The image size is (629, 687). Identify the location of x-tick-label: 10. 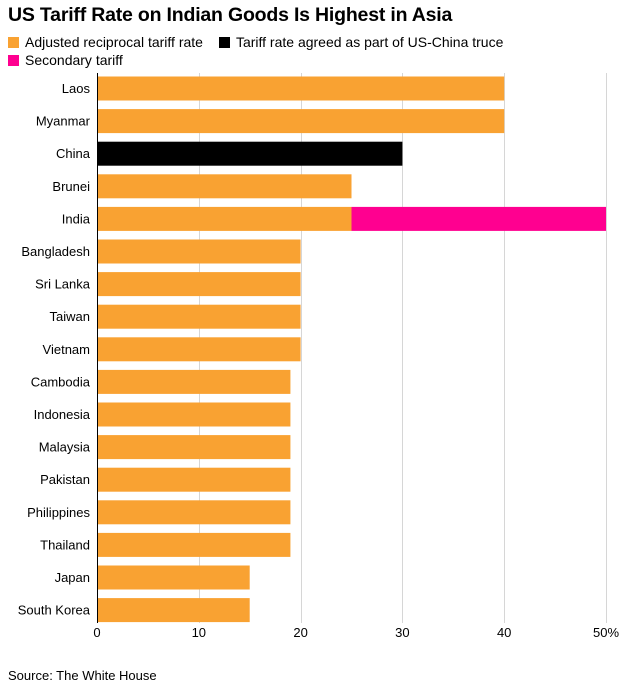
(199, 632).